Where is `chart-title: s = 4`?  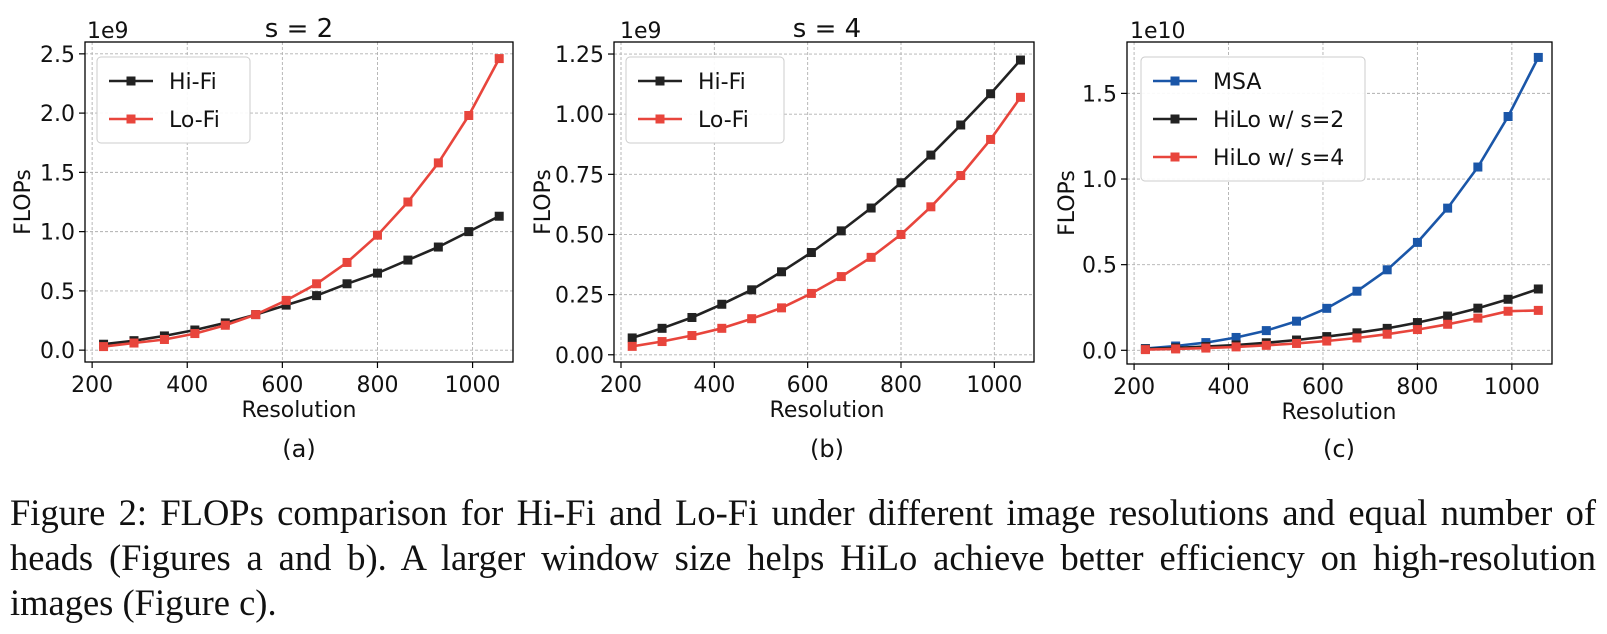 chart-title: s = 4 is located at coordinates (827, 29).